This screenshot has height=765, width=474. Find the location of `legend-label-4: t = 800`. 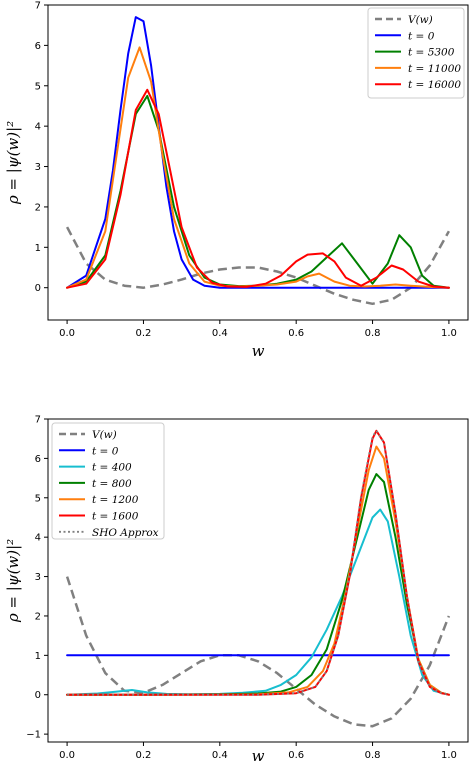

legend-label-4: t = 800 is located at coordinates (112, 484).